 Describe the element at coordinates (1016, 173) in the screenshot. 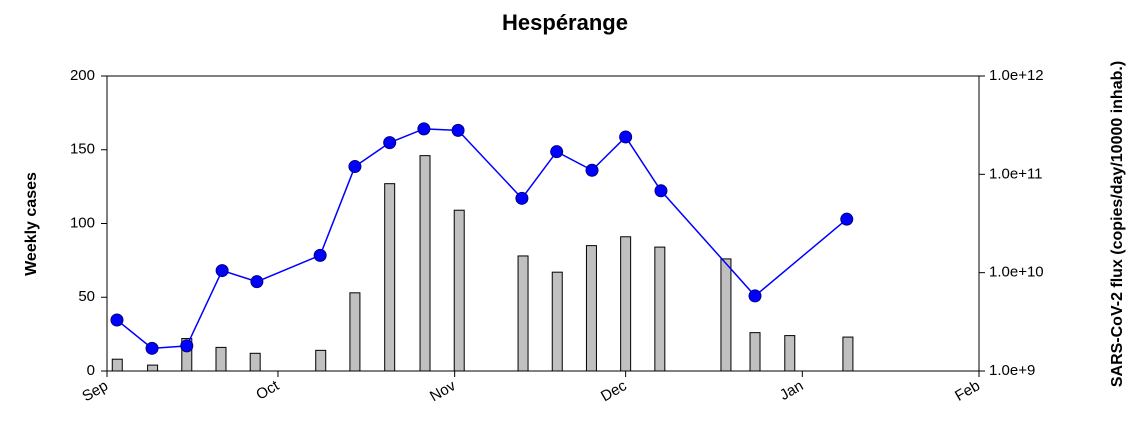

I see `y2-tick-label: 1.0e+11` at that location.